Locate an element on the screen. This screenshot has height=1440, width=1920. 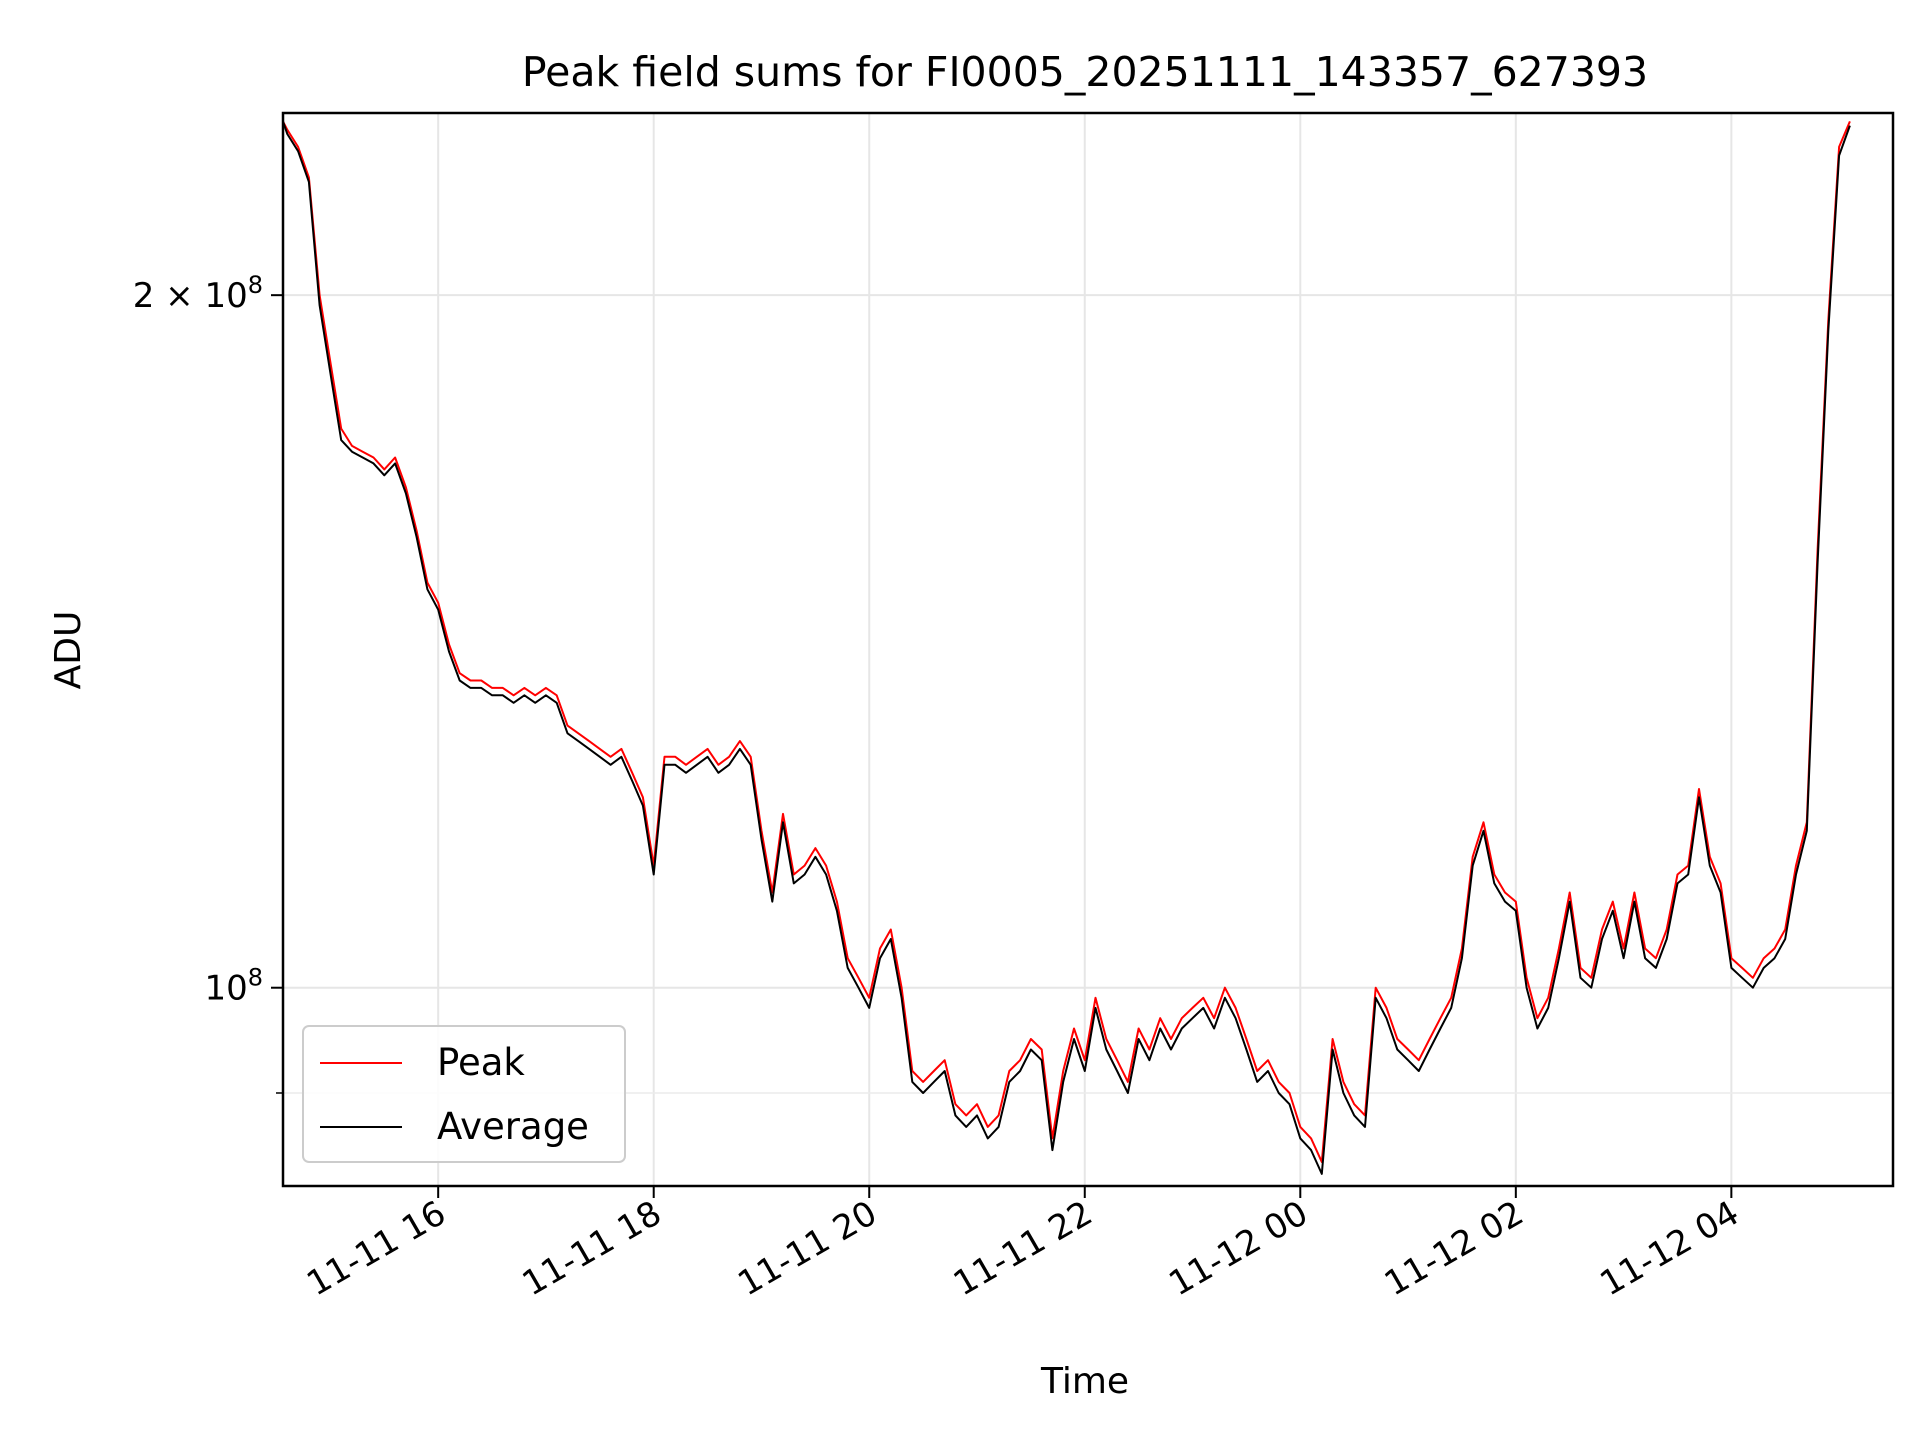
y-tick-label: 2 × 108 is located at coordinates (198, 293).